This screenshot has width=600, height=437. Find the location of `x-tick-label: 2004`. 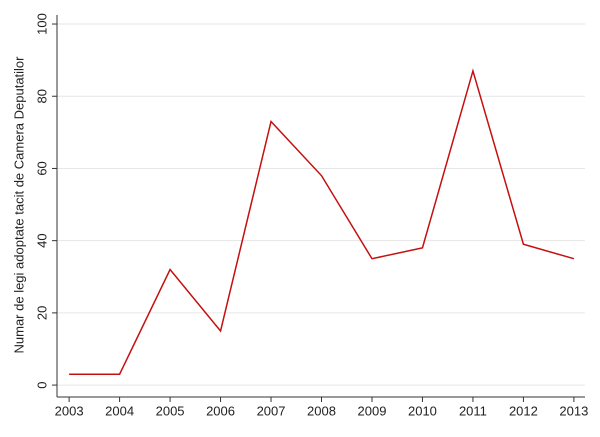

x-tick-label: 2004 is located at coordinates (119, 410).